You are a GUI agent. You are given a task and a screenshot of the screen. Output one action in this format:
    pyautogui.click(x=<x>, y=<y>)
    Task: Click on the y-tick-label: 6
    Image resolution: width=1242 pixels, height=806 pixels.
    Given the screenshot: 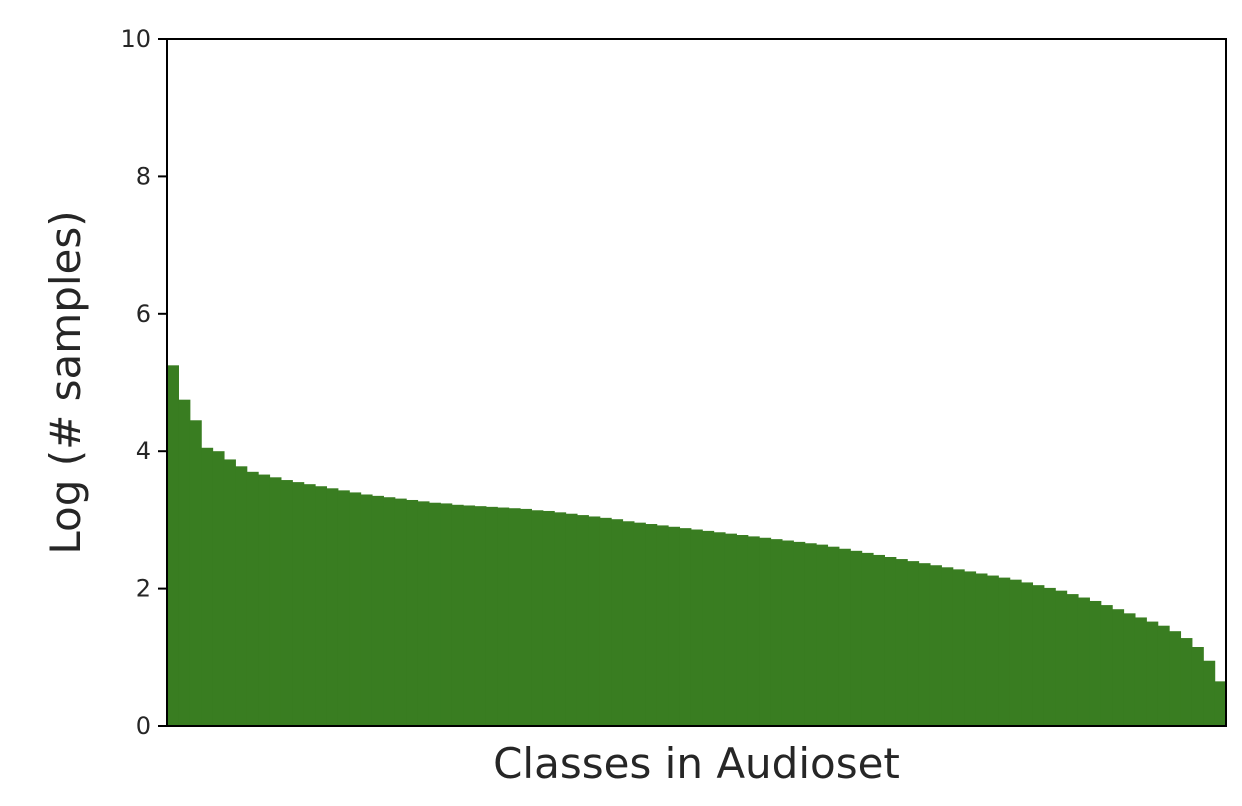 What is the action you would take?
    pyautogui.click(x=143, y=314)
    